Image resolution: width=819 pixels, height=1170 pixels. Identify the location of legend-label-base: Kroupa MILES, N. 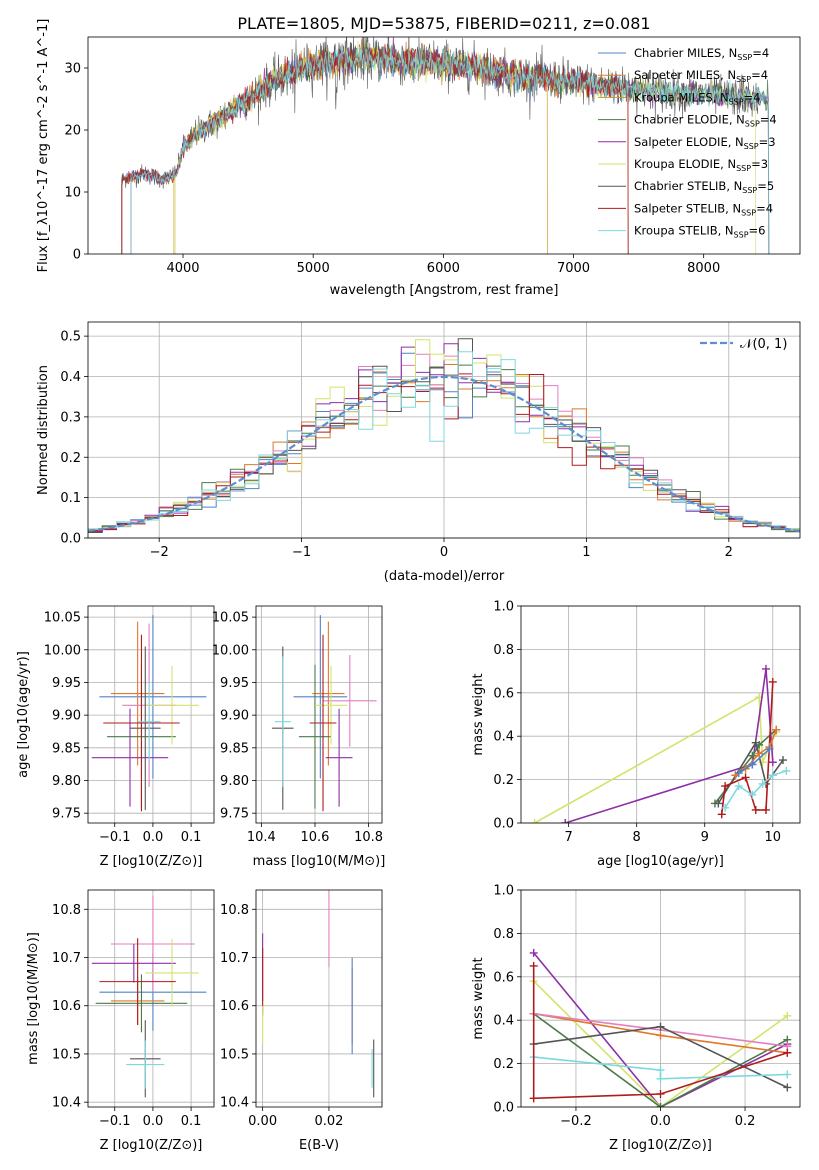
(681, 97).